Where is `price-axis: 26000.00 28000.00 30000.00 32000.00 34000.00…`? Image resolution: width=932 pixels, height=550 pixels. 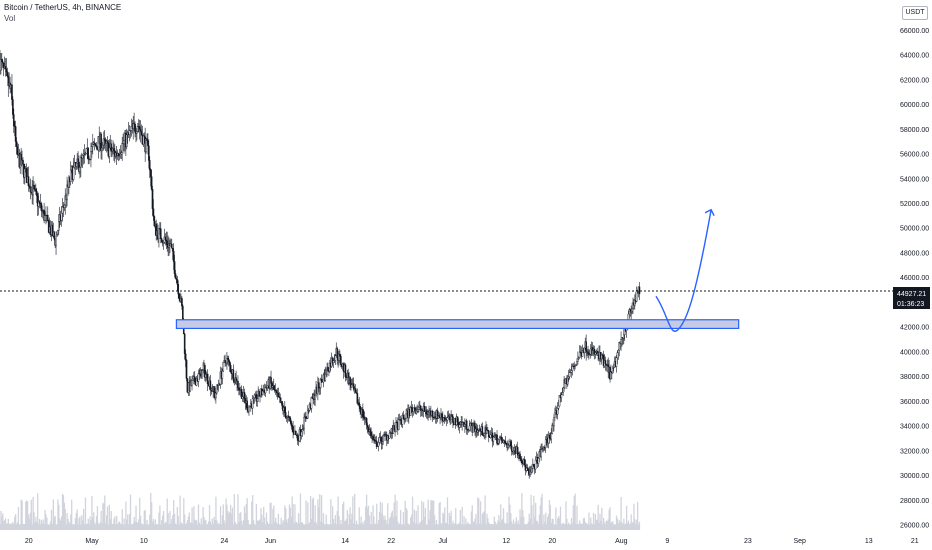 price-axis: 26000.00 28000.00 30000.00 32000.00 34000.00… is located at coordinates (914, 279).